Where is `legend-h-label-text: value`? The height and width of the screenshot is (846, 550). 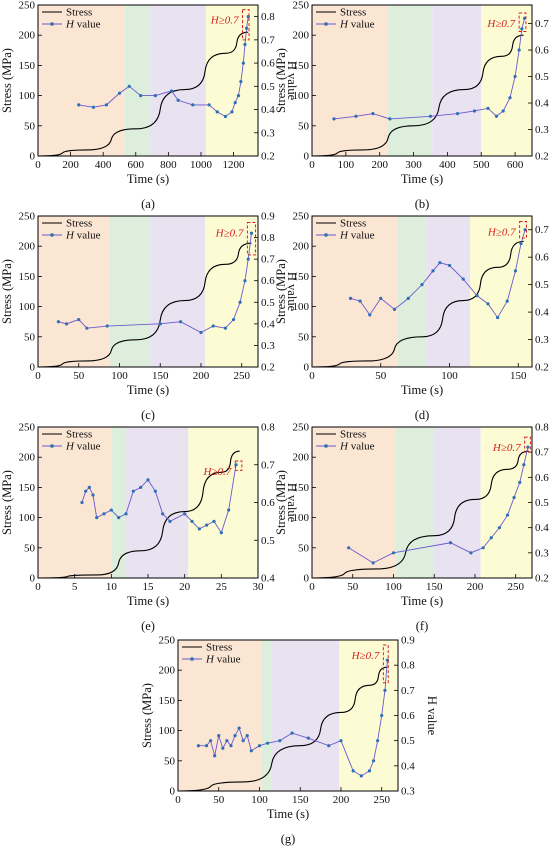 legend-h-label-text: value is located at coordinates (87, 447).